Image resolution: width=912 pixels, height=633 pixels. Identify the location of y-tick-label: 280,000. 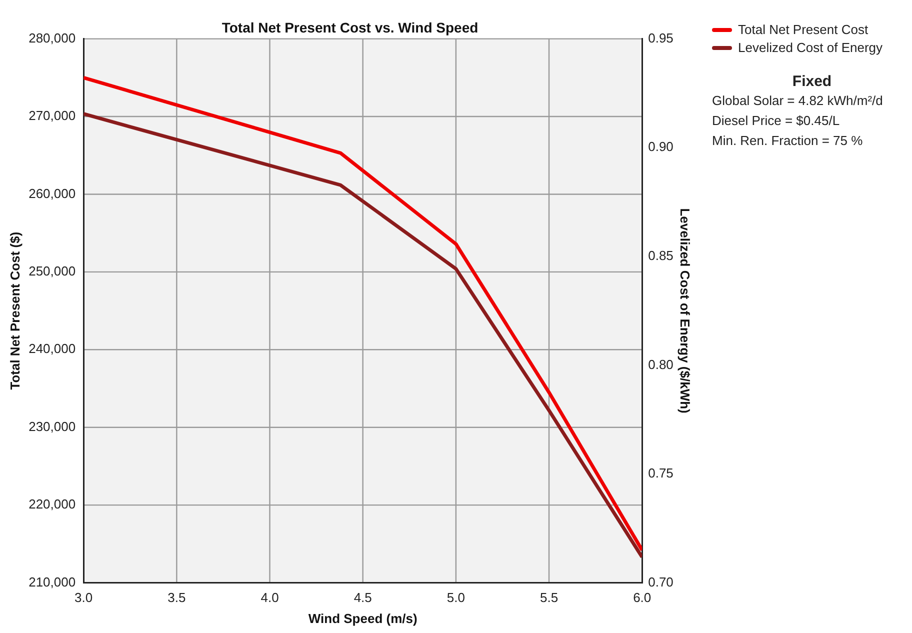
(52, 38).